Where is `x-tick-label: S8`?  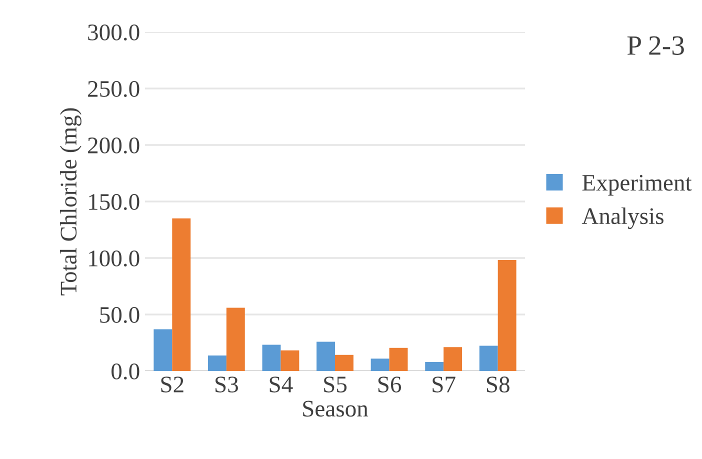
x-tick-label: S8 is located at coordinates (498, 384).